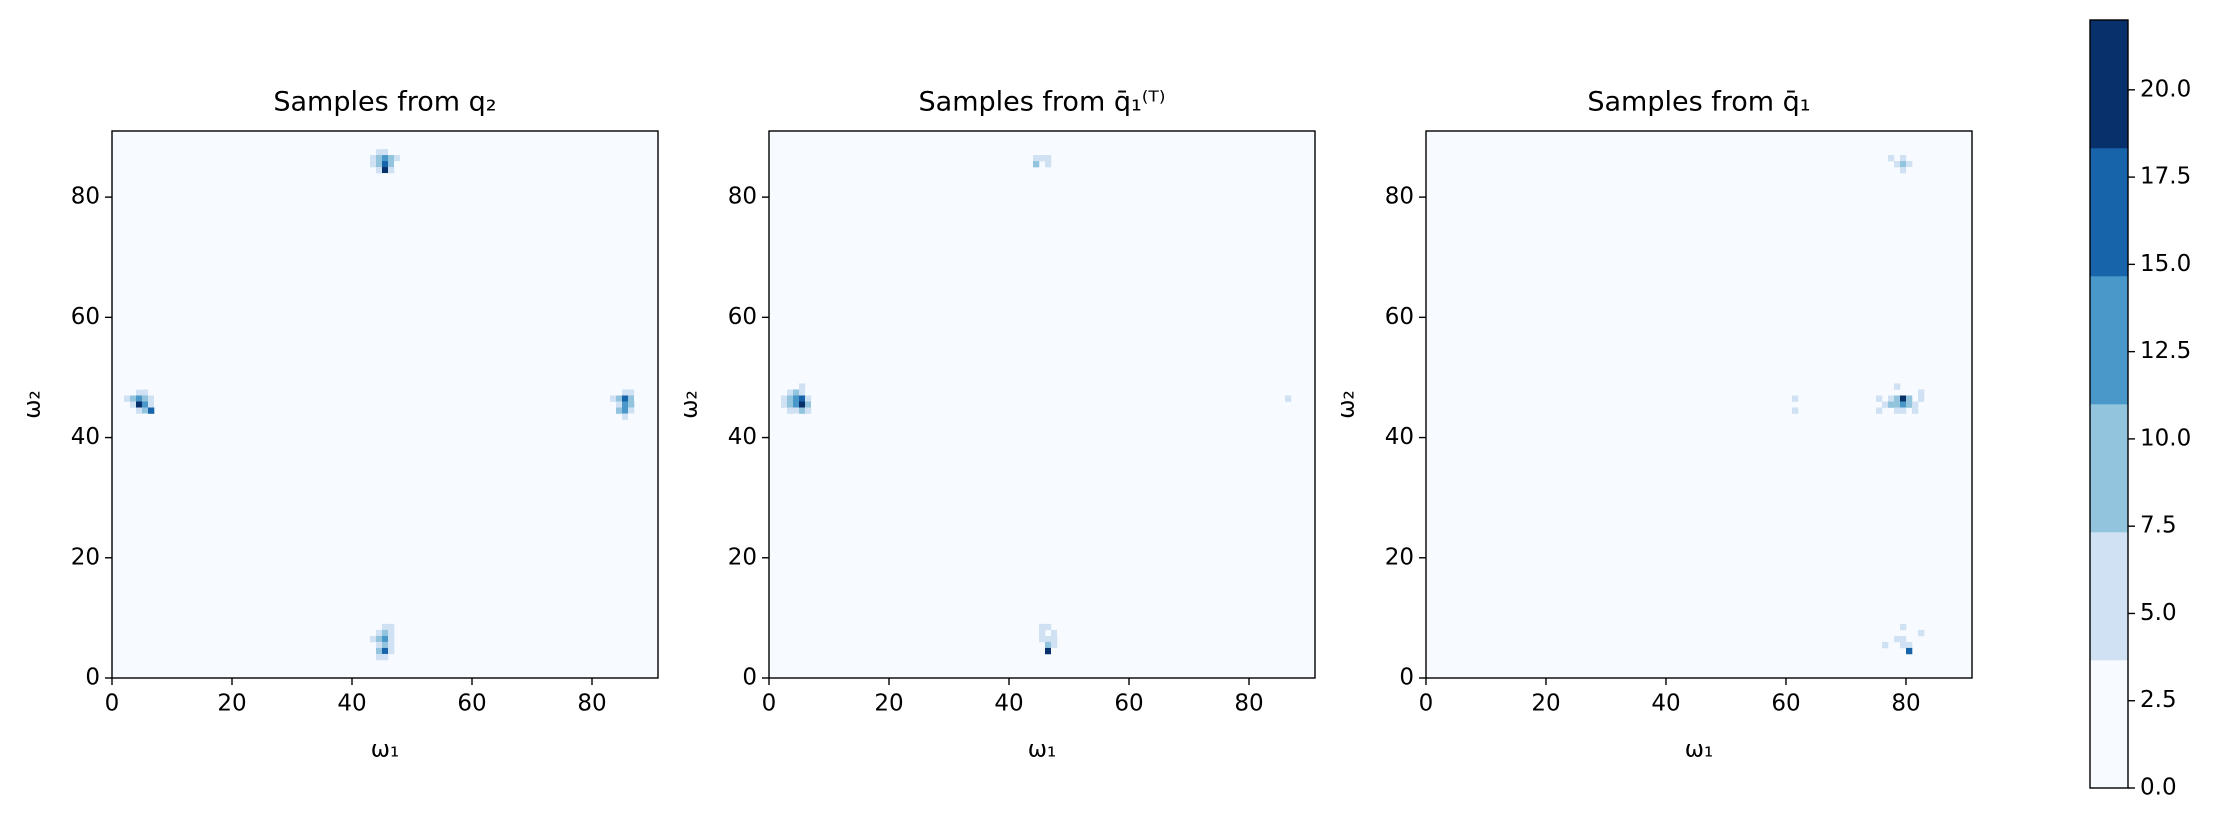  What do you see at coordinates (385, 750) in the screenshot?
I see `x-axis-label: ω₁` at bounding box center [385, 750].